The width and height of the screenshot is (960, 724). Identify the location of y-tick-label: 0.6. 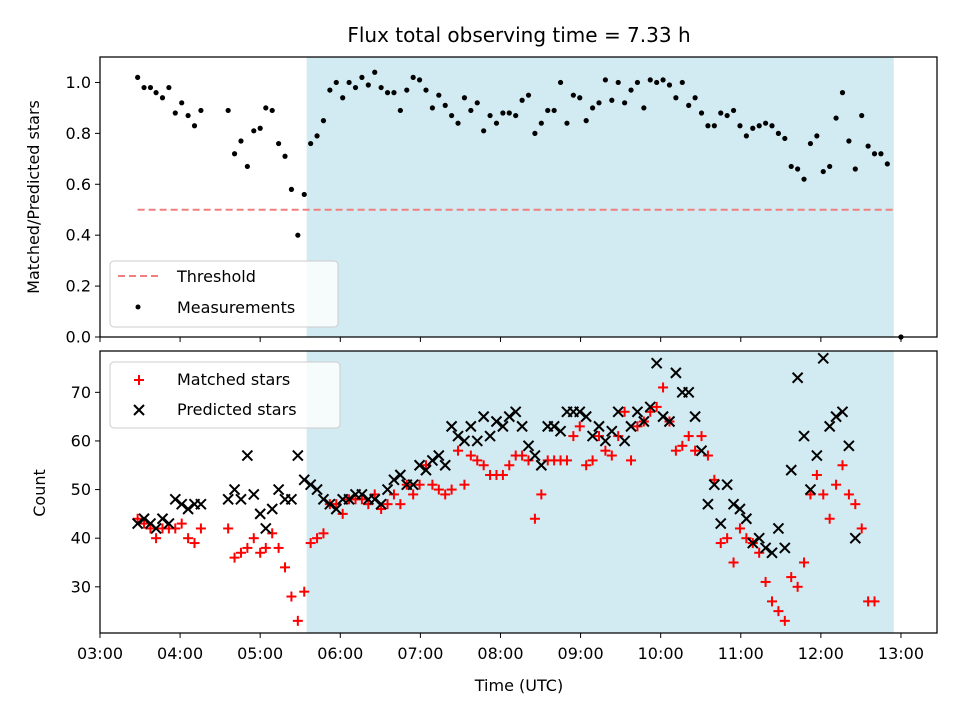
(78, 184).